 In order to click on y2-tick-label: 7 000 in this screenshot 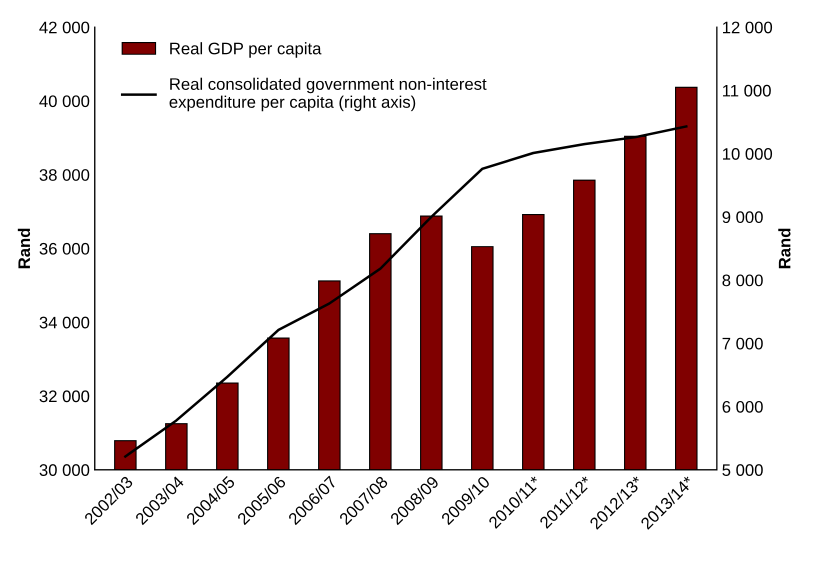, I will do `click(742, 344)`.